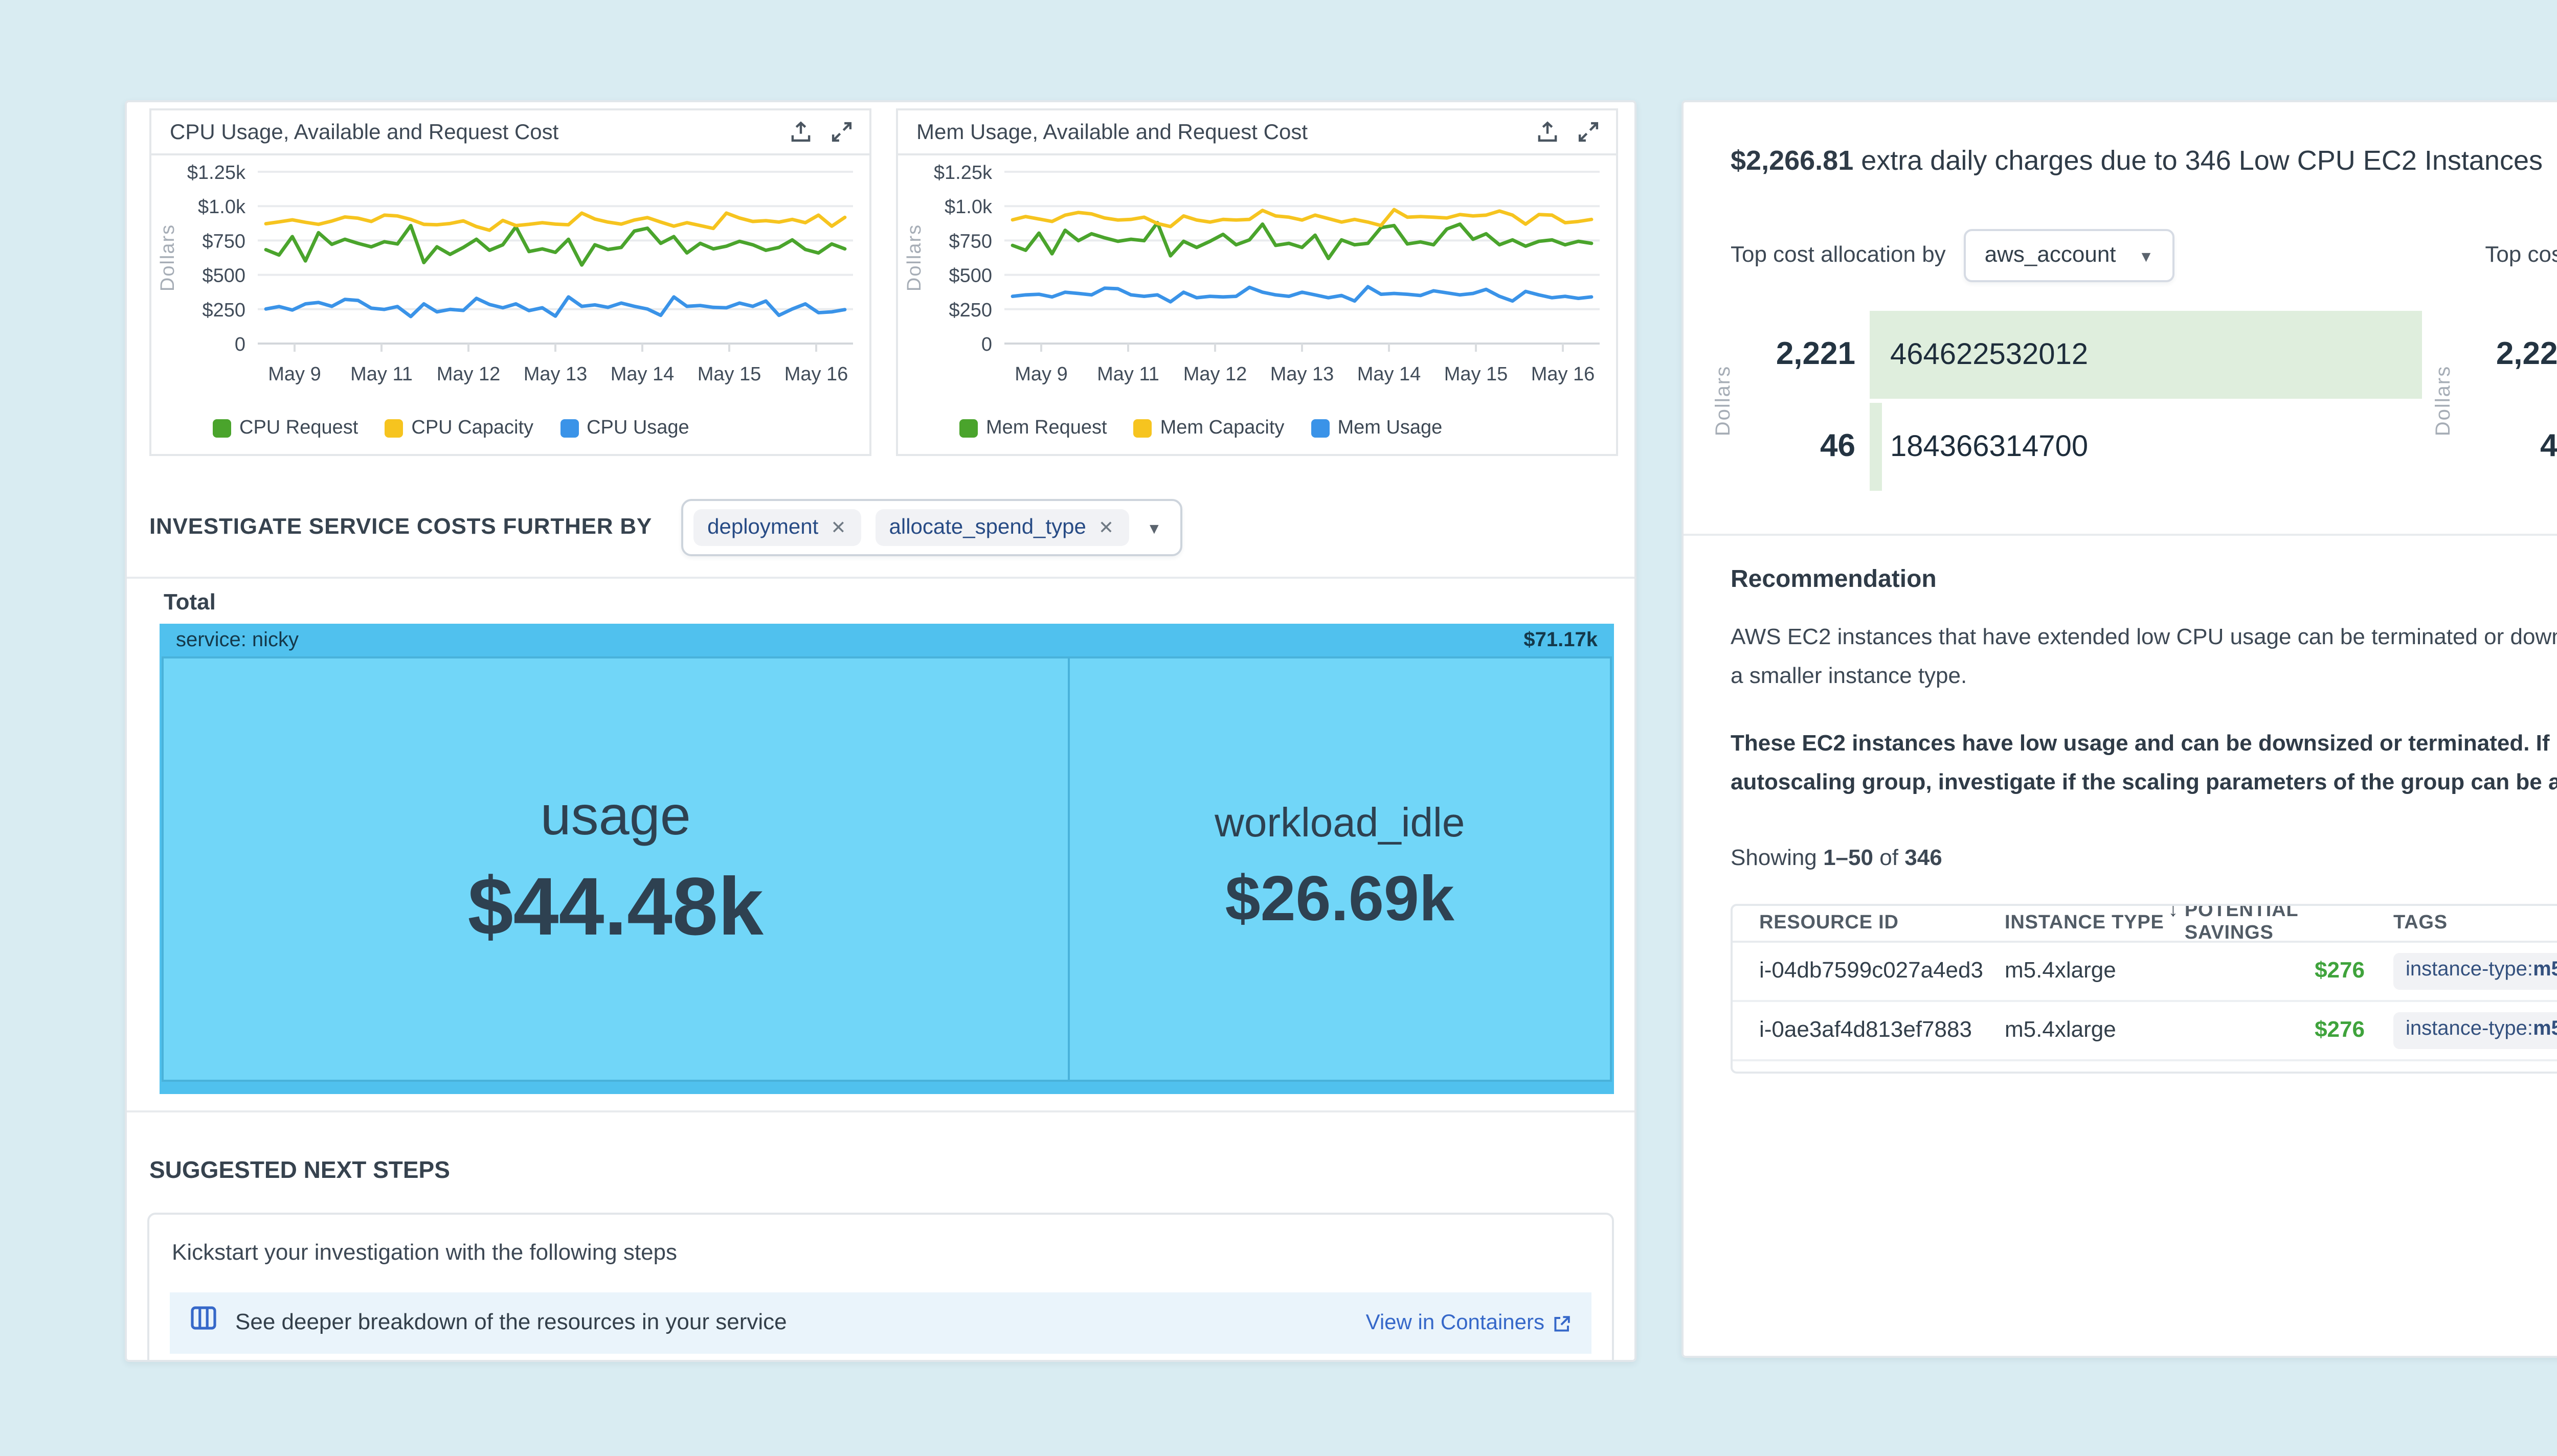 The width and height of the screenshot is (2557, 1456). I want to click on mem-chart-legend: Mem Request Mem Capacity Mem Usage, so click(1257, 434).